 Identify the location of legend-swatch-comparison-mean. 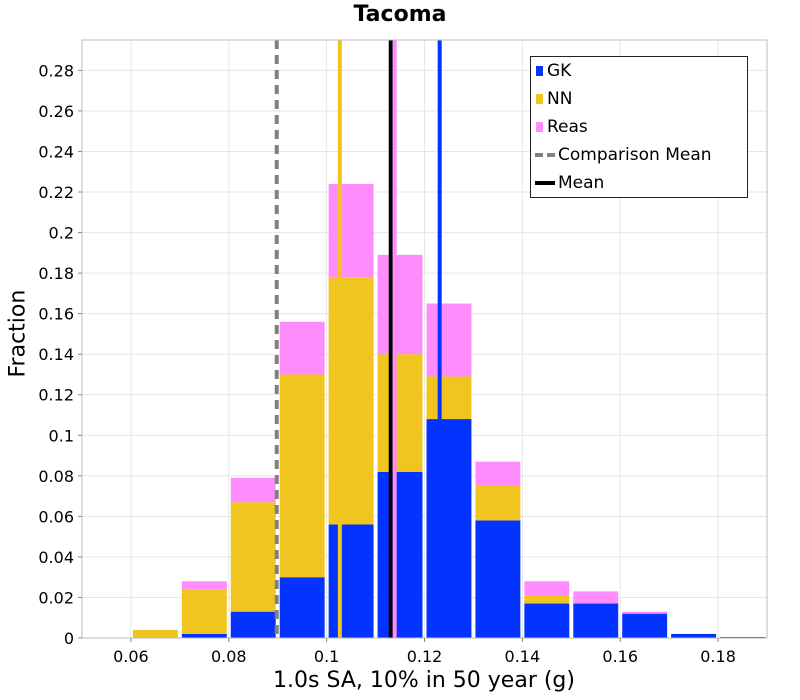
(545, 155).